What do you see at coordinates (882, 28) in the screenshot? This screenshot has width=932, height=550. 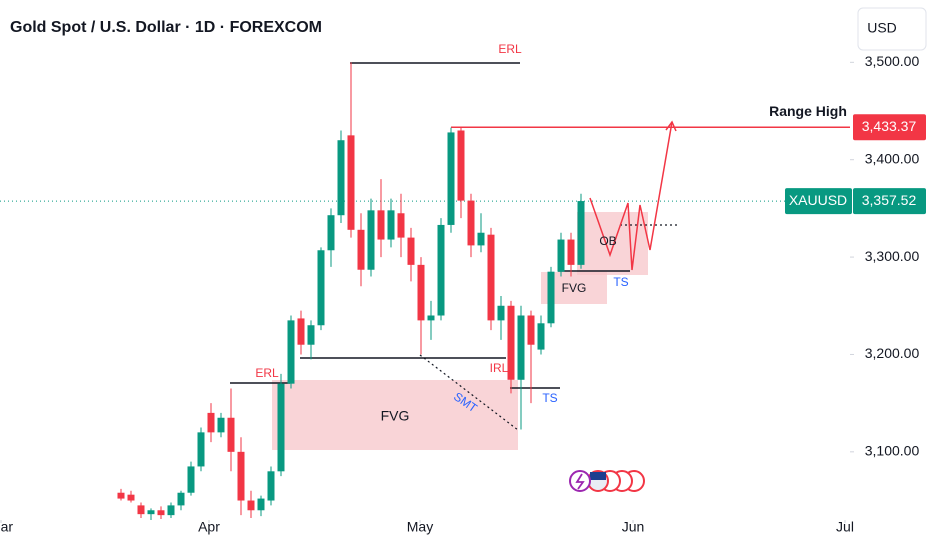 I see `currency-label: USD` at bounding box center [882, 28].